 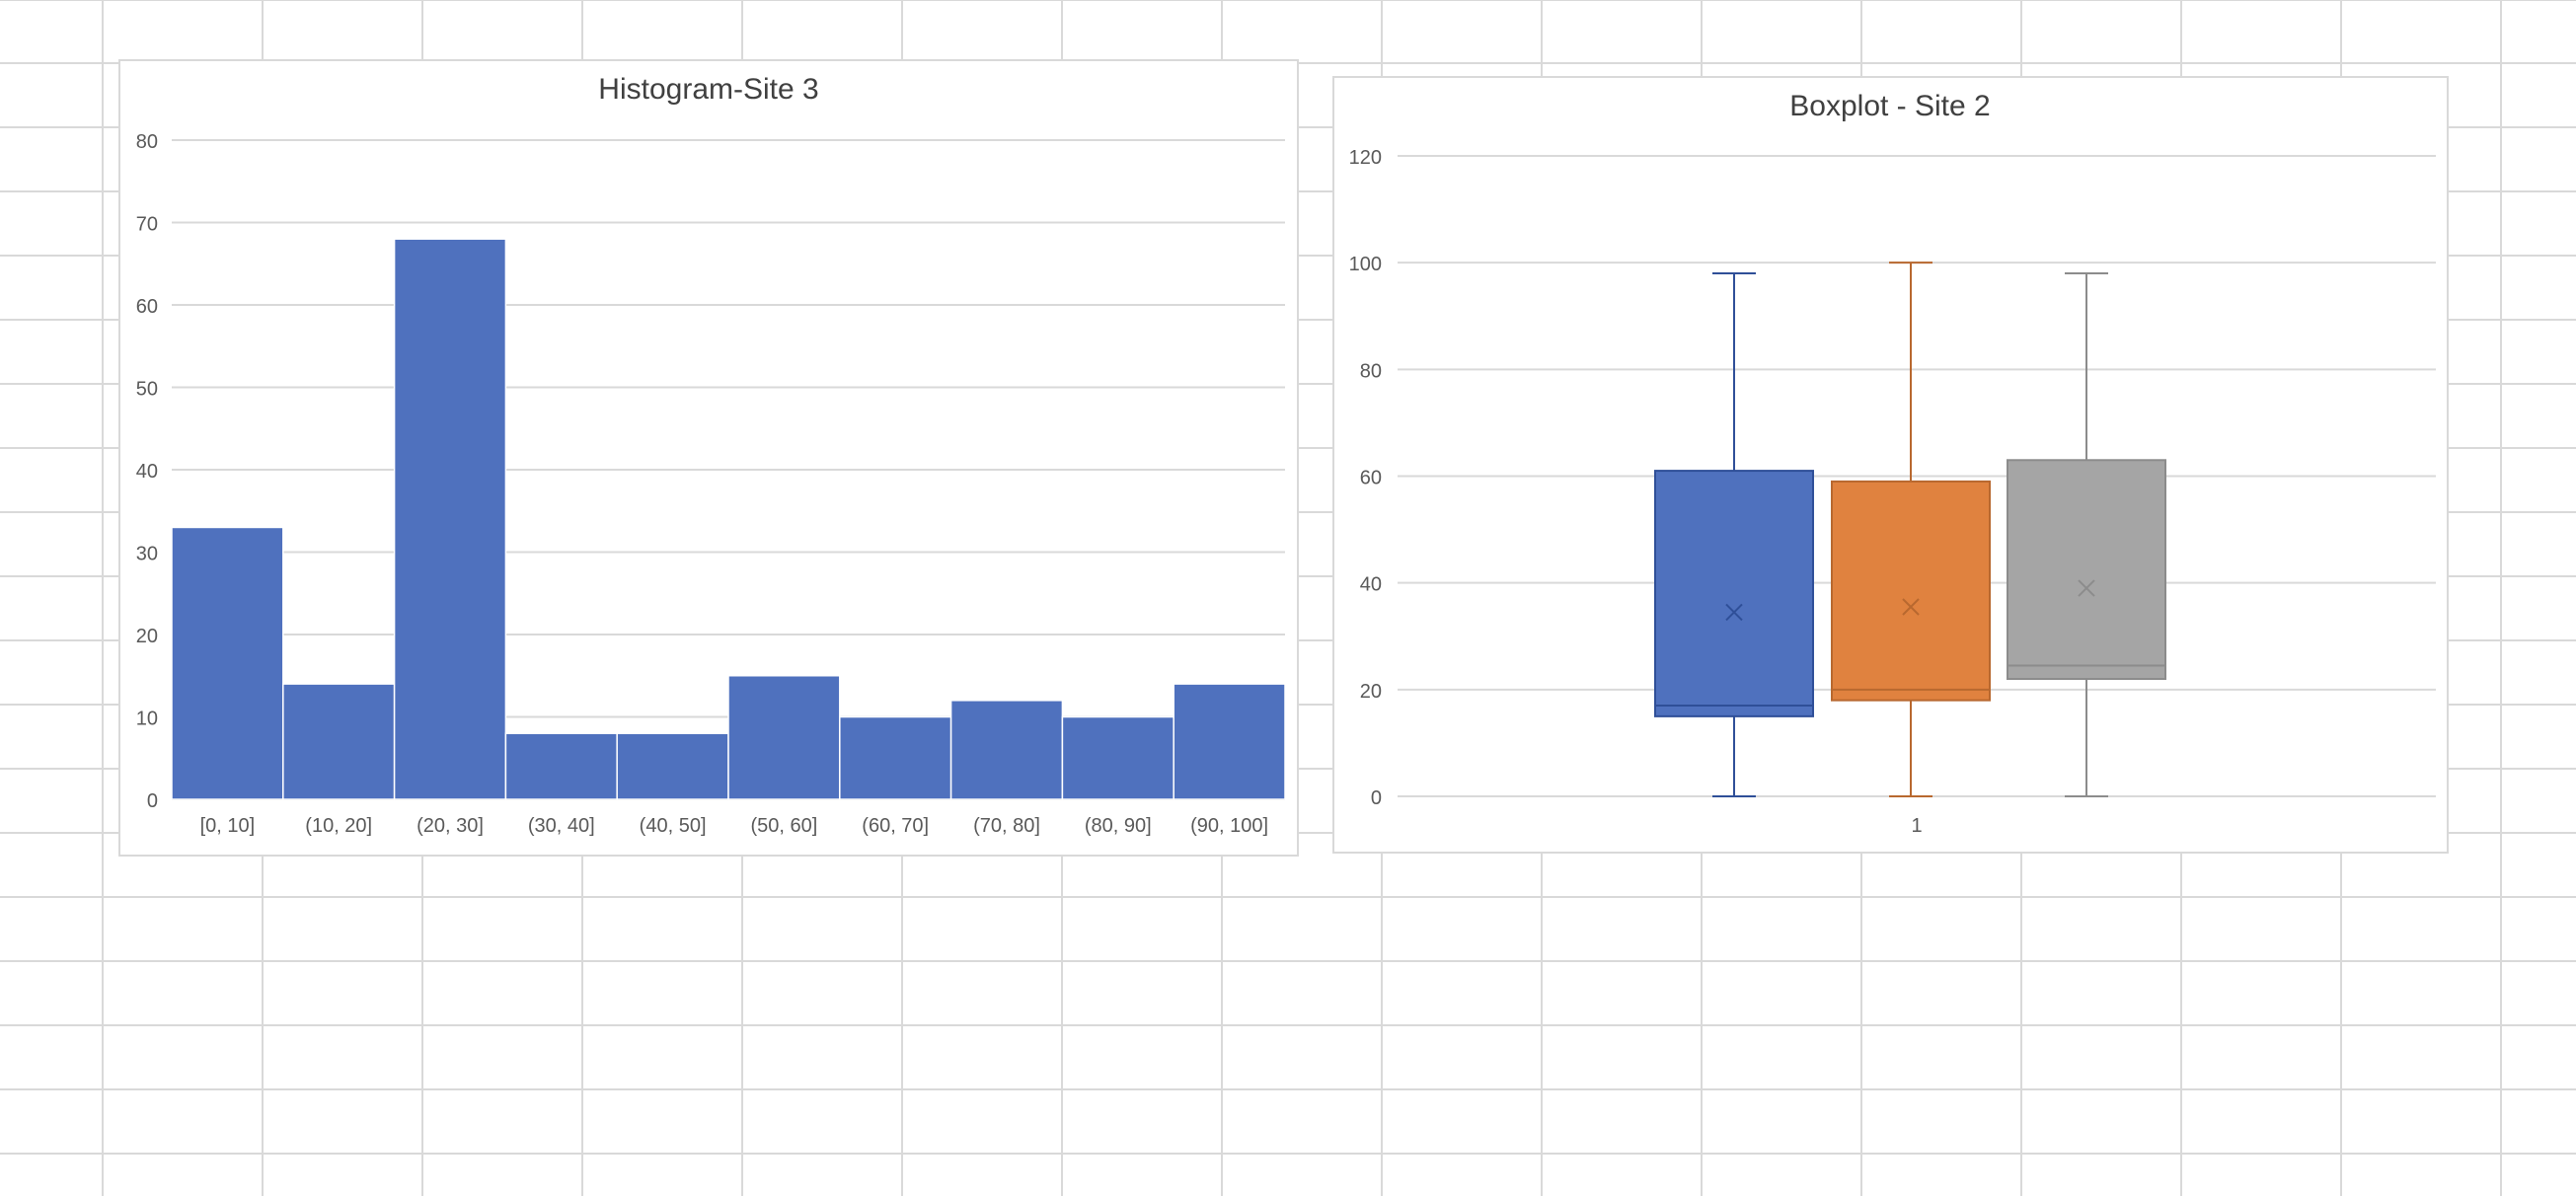 What do you see at coordinates (895, 826) in the screenshot?
I see `x-tick-label: (60, 70]` at bounding box center [895, 826].